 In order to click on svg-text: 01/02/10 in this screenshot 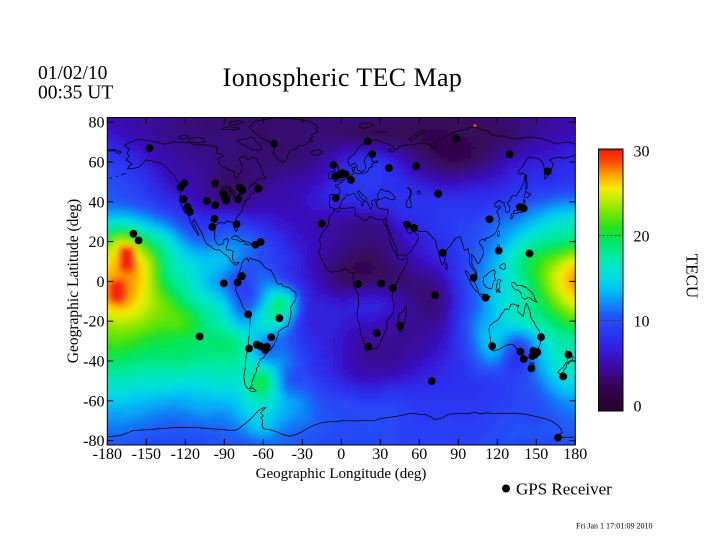, I will do `click(72, 73)`.